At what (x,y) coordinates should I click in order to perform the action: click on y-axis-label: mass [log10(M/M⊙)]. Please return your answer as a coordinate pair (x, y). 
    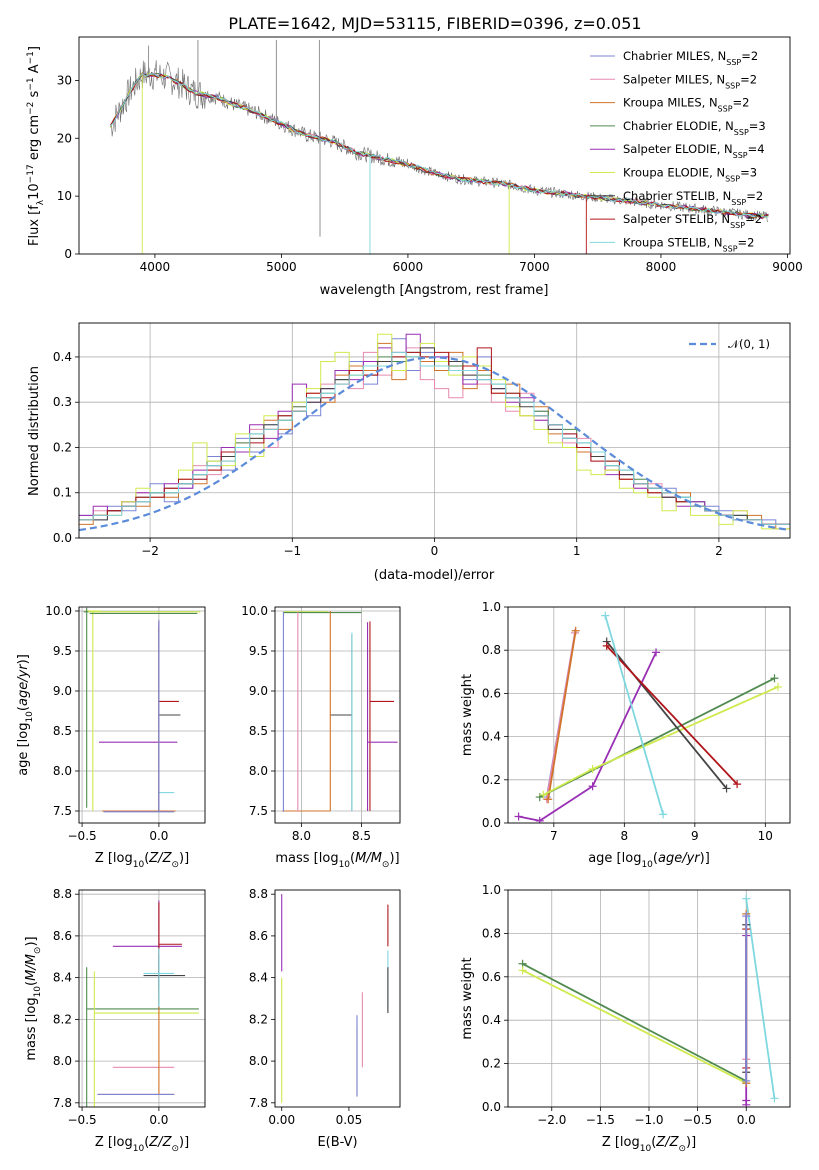
    Looking at the image, I should click on (33, 998).